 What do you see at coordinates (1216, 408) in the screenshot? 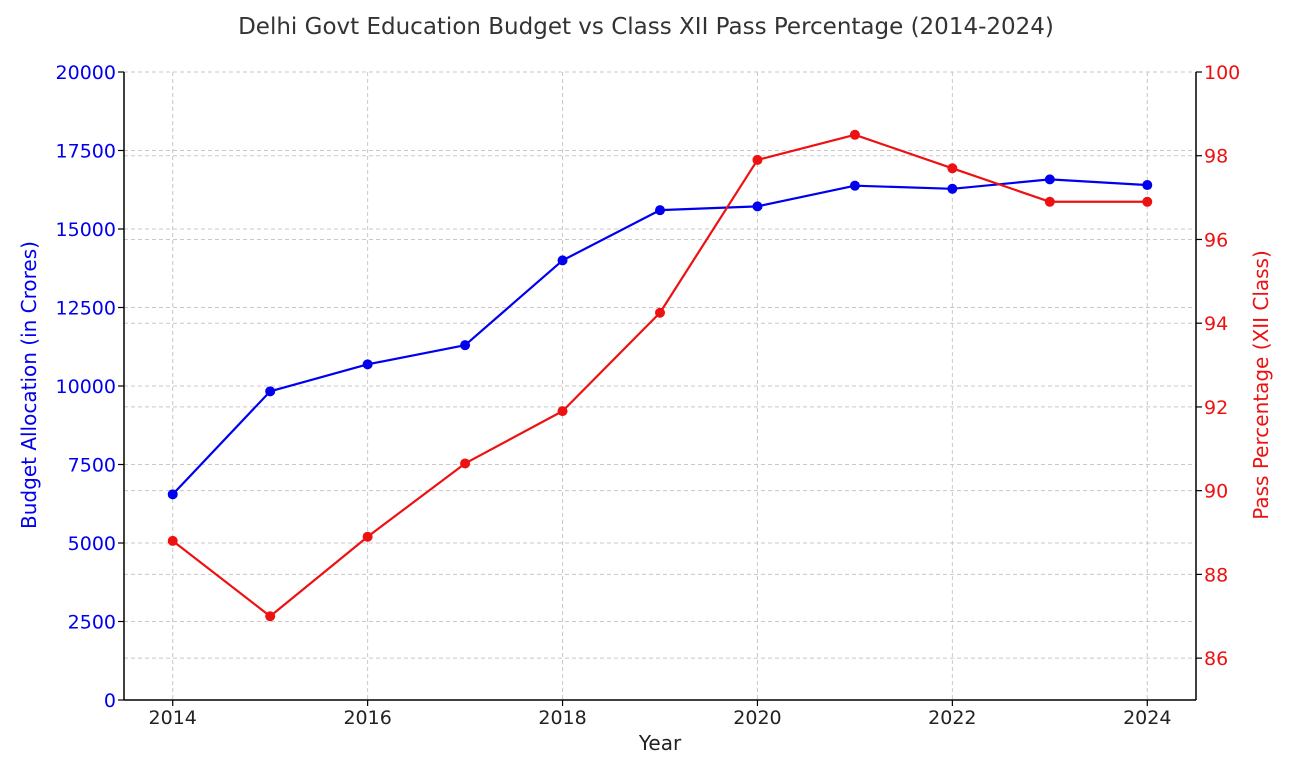
I see `y-right-tick-label: 92` at bounding box center [1216, 408].